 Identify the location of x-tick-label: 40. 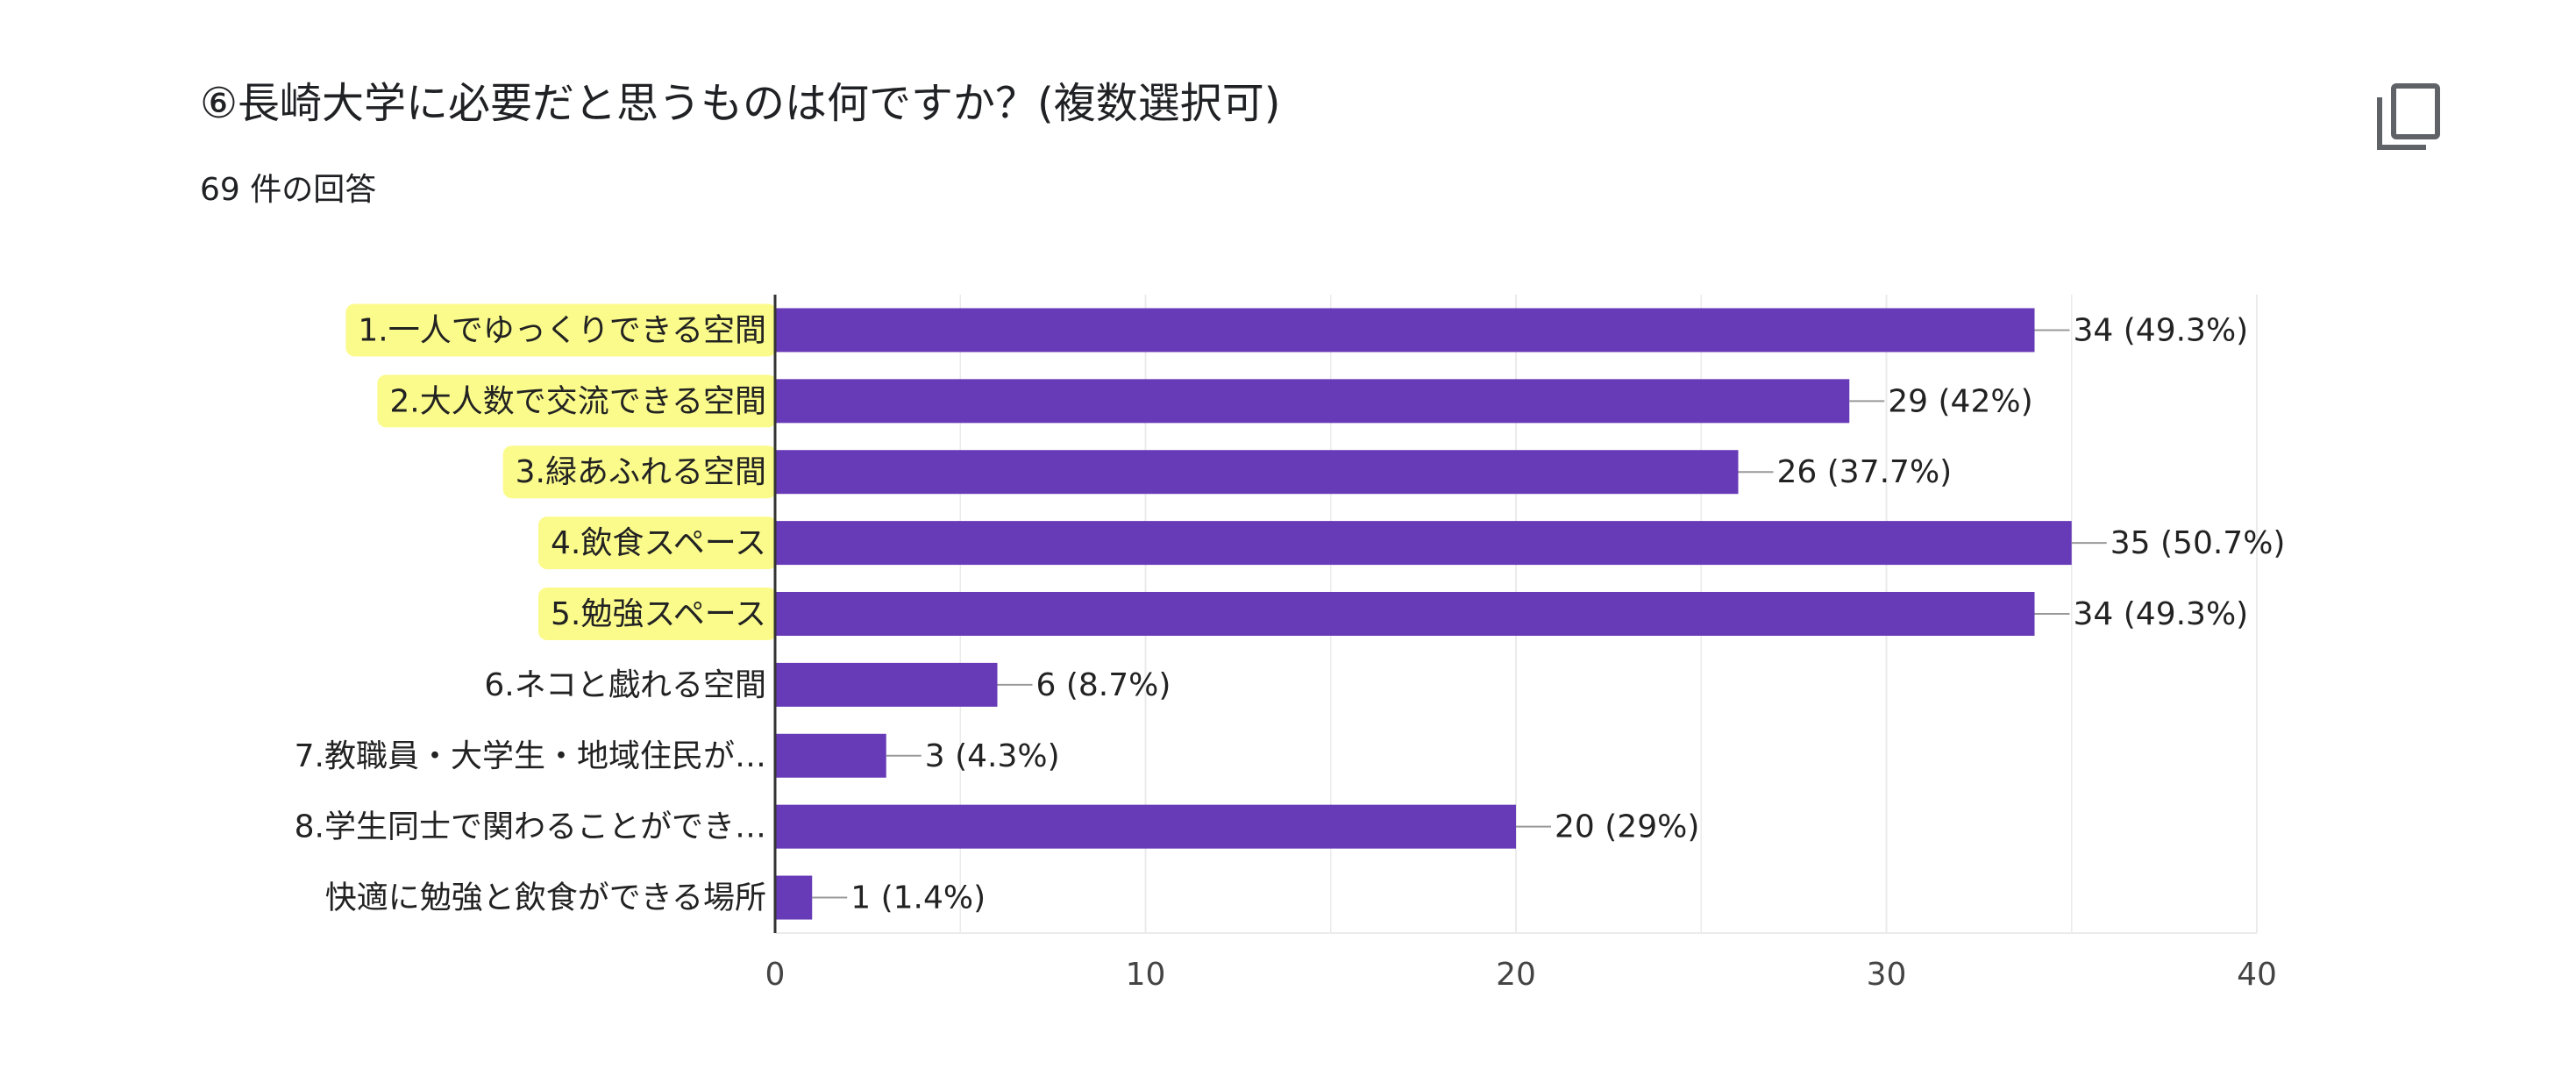
(2257, 975).